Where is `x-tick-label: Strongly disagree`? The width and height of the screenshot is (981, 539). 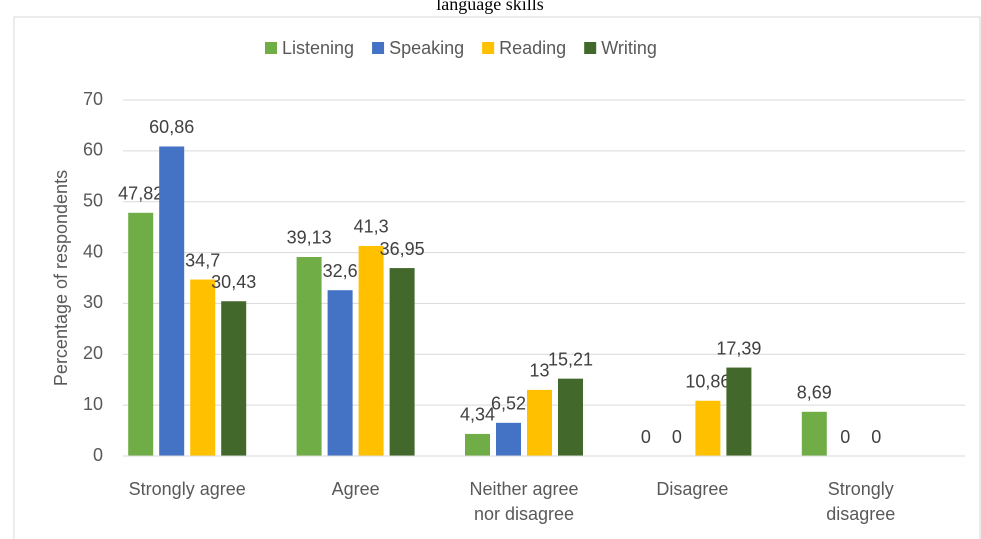 x-tick-label: Strongly disagree is located at coordinates (860, 501).